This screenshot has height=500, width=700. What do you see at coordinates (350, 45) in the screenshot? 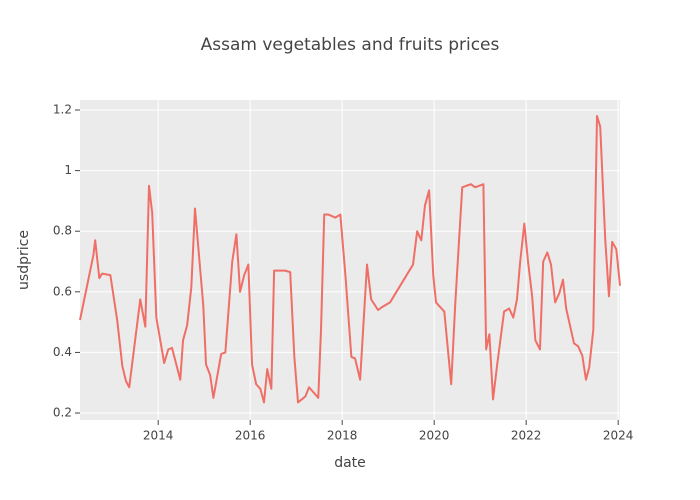
I see `chart-title: Assam vegetables and fruits prices` at bounding box center [350, 45].